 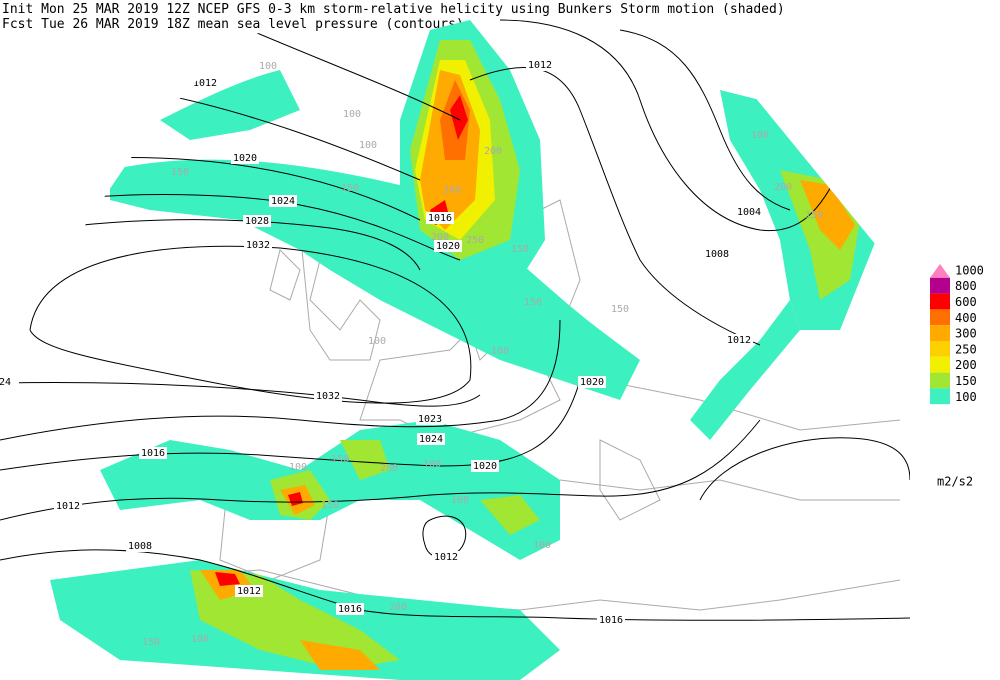 What do you see at coordinates (966, 318) in the screenshot?
I see `legend-label: 400` at bounding box center [966, 318].